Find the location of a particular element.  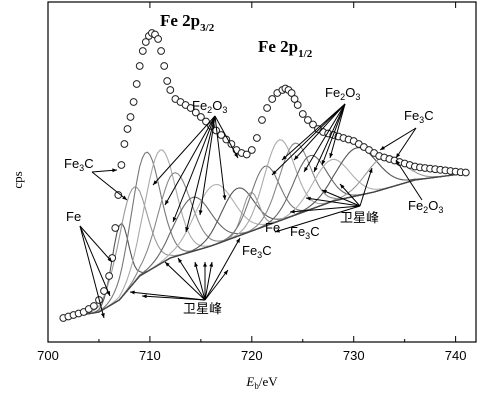

label-satellite-bottom: 卫星峰 is located at coordinates (202, 309).